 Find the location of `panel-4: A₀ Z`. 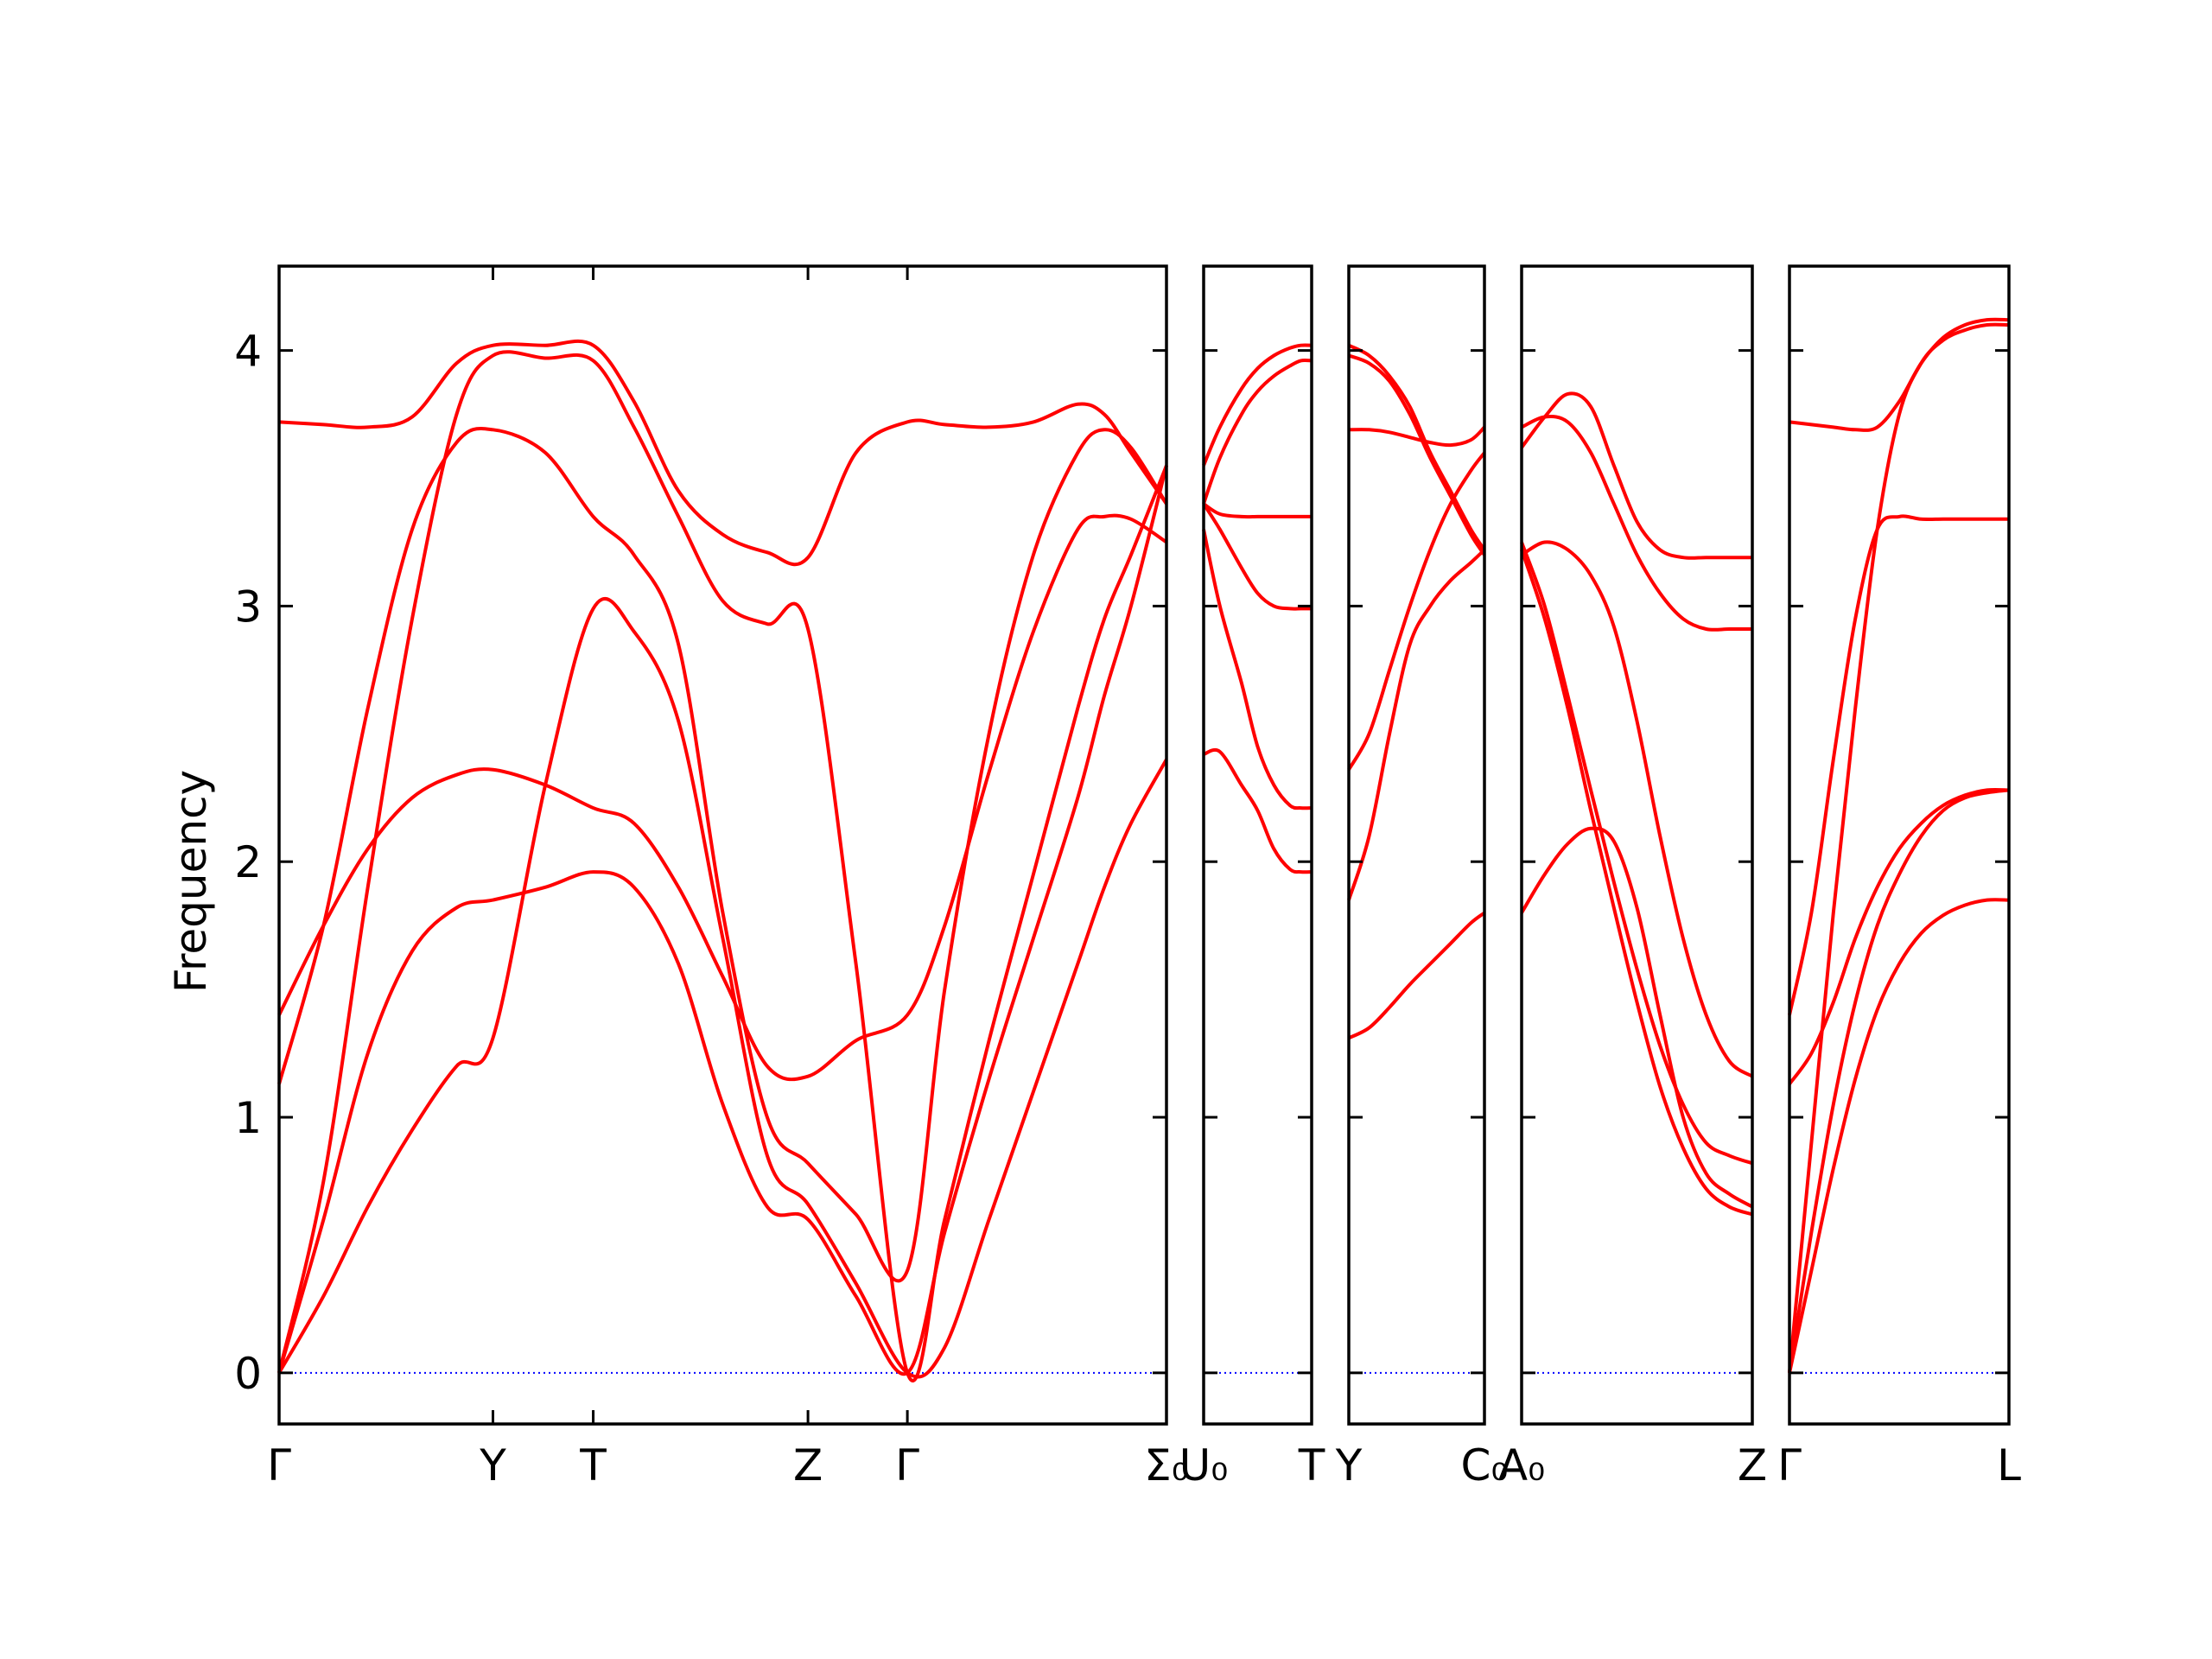

panel-4: A₀ Z is located at coordinates (1632, 877).